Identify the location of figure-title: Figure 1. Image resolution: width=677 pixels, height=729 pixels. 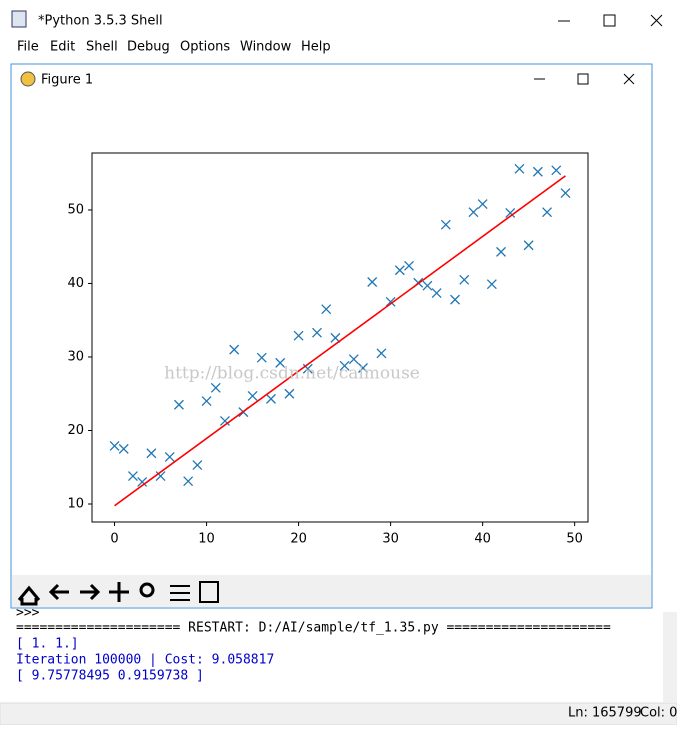
(67, 80).